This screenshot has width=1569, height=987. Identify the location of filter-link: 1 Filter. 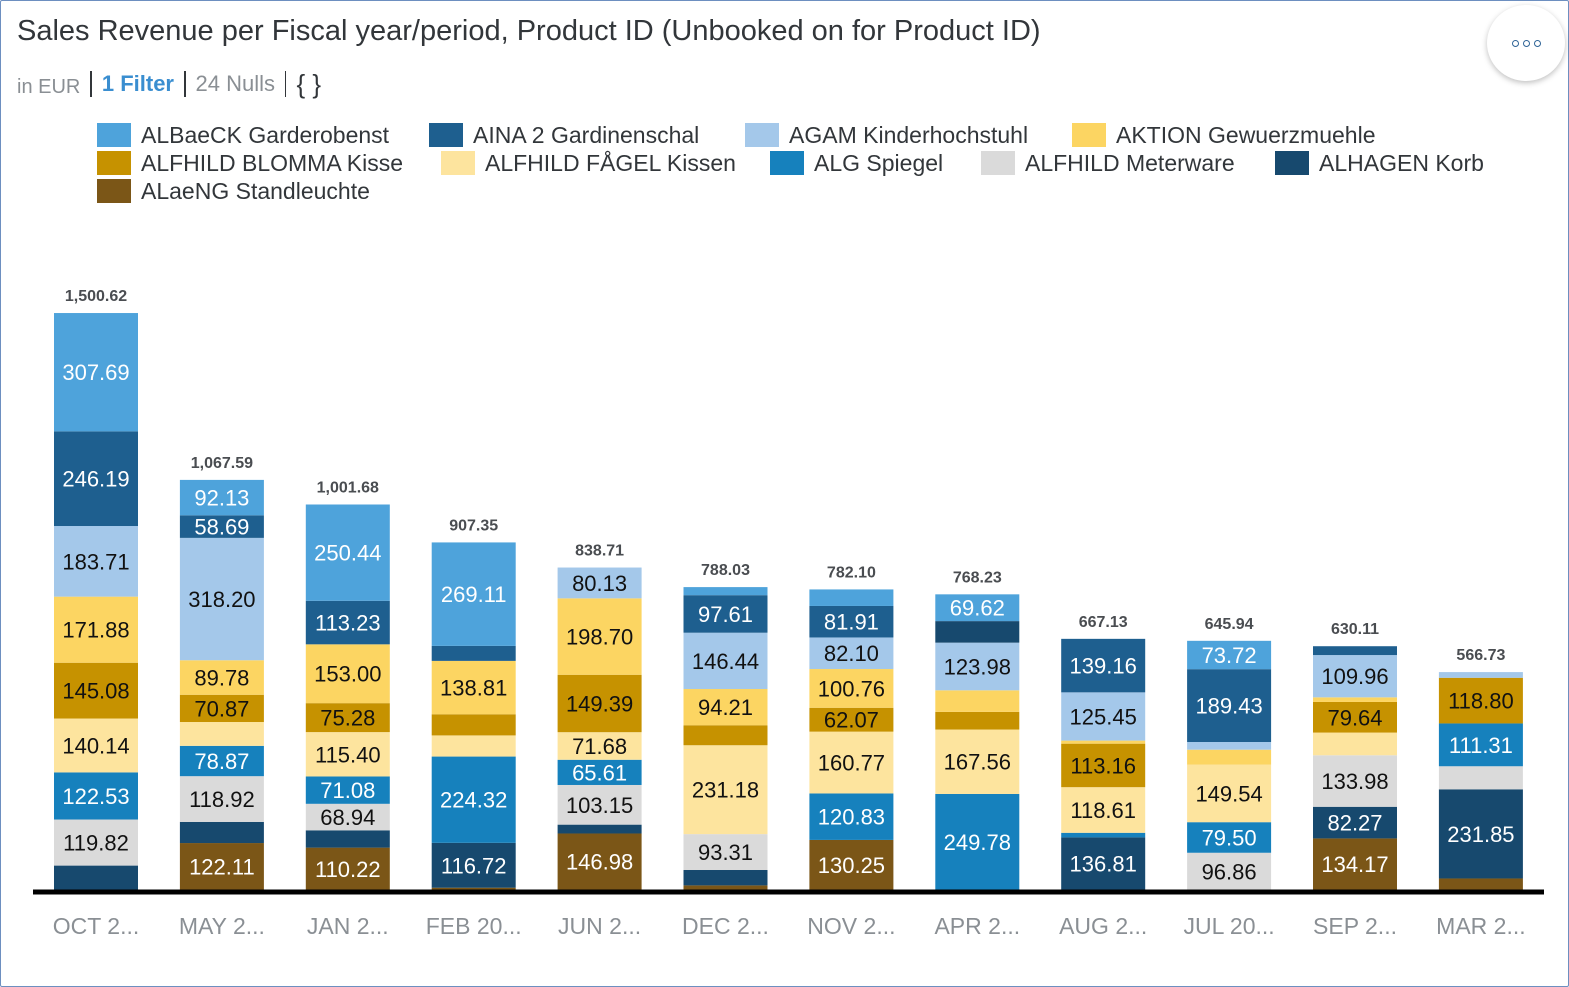
(137, 83).